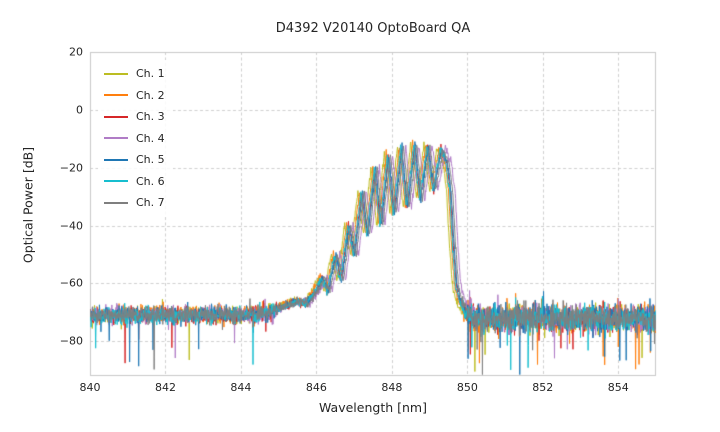  What do you see at coordinates (543, 387) in the screenshot?
I see `x-tick-label: 852` at bounding box center [543, 387].